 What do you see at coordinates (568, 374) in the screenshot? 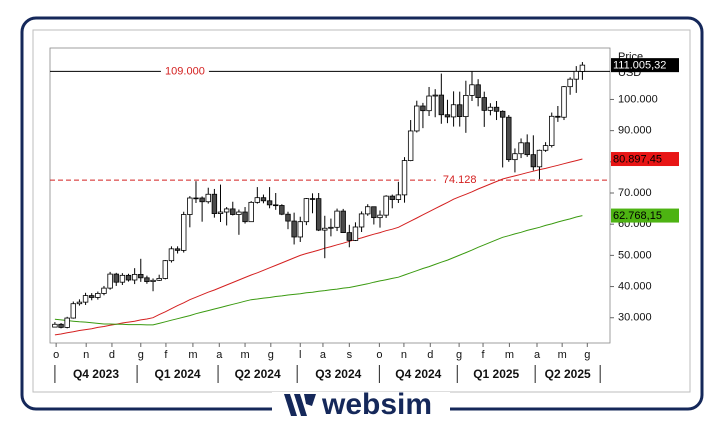
I see `quarter-label: Q2 2025` at bounding box center [568, 374].